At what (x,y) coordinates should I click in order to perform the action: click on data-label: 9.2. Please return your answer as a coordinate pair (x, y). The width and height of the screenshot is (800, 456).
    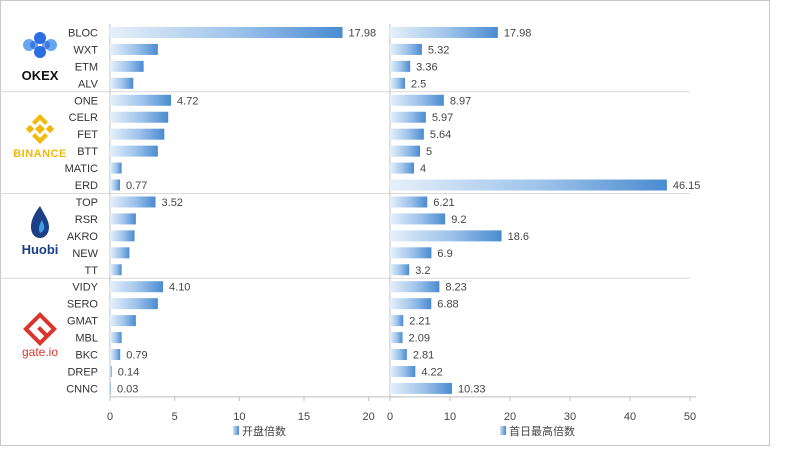
    Looking at the image, I should click on (458, 220).